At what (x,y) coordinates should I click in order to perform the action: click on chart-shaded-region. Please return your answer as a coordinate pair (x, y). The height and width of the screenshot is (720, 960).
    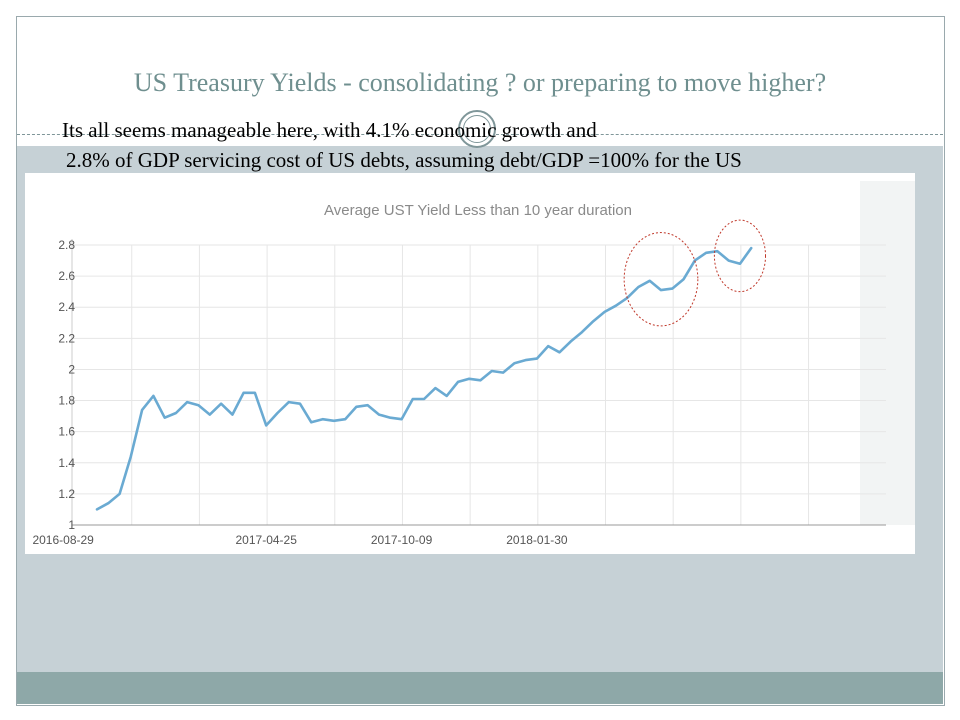
    Looking at the image, I should click on (887, 353).